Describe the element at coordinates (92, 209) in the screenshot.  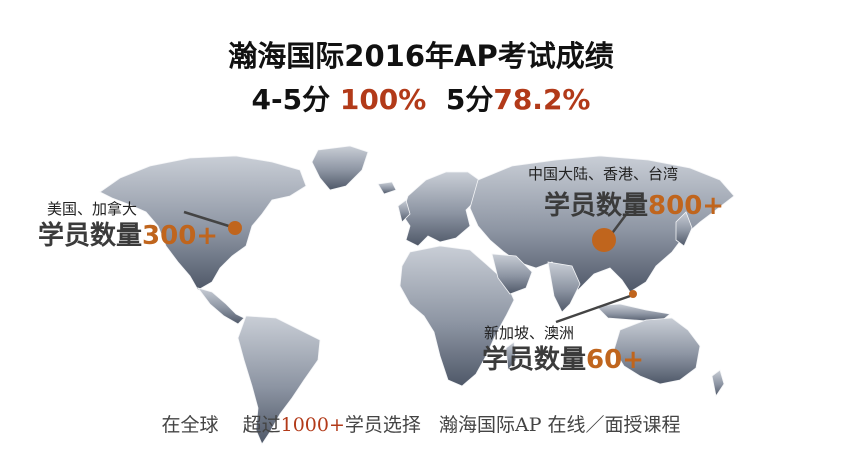
I see `region-name-north-america: 美国、加拿大` at that location.